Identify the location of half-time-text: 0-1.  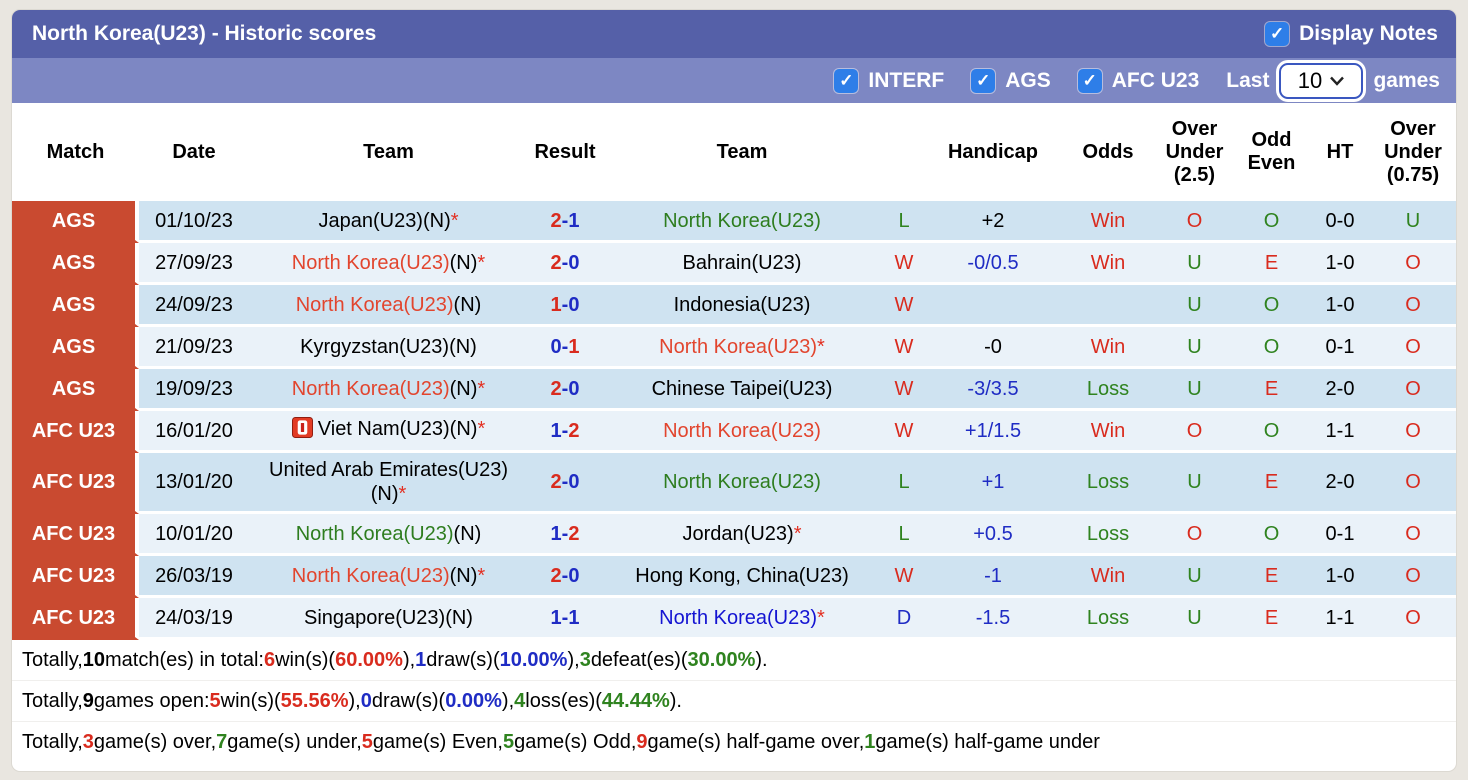
(1340, 533).